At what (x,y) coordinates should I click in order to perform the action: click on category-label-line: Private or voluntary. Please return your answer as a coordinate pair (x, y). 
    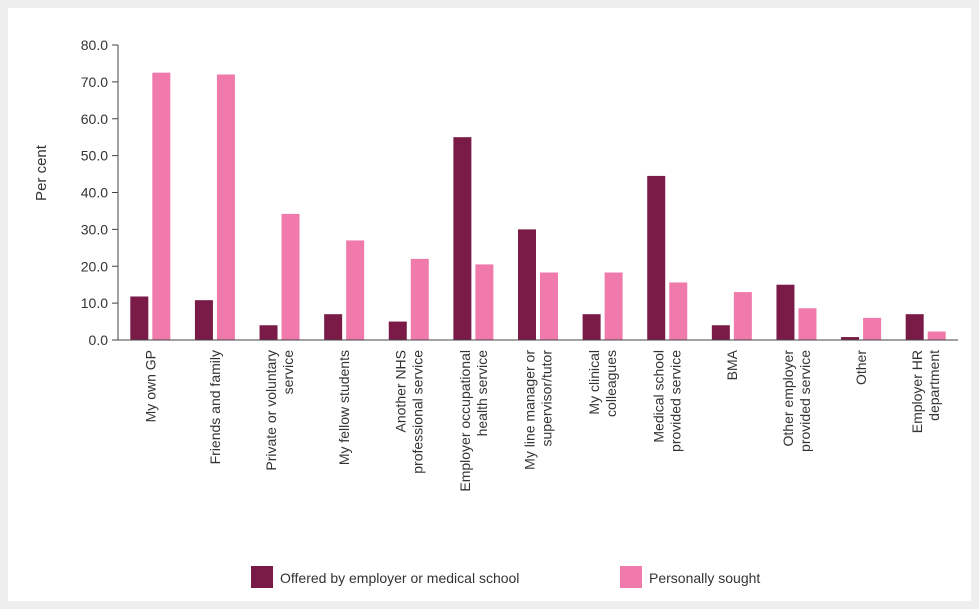
    Looking at the image, I should click on (271, 410).